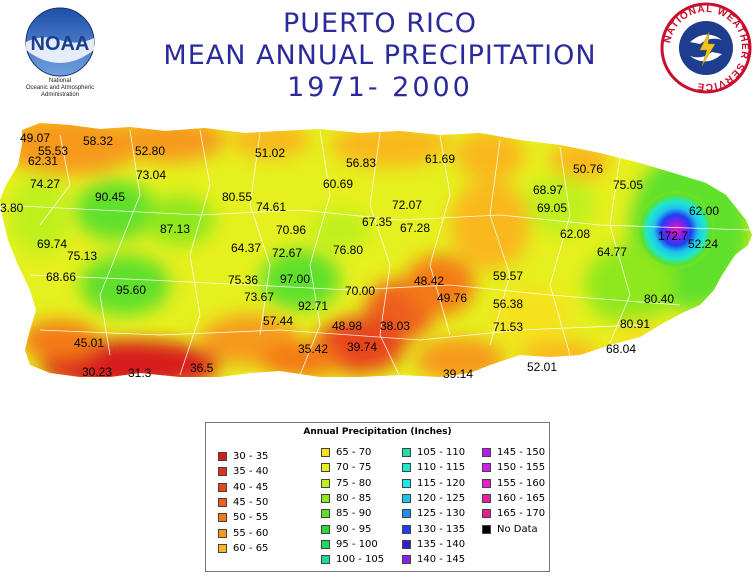 The image size is (756, 579). Describe the element at coordinates (360, 291) in the screenshot. I see `station-value-label: 70.00` at that location.